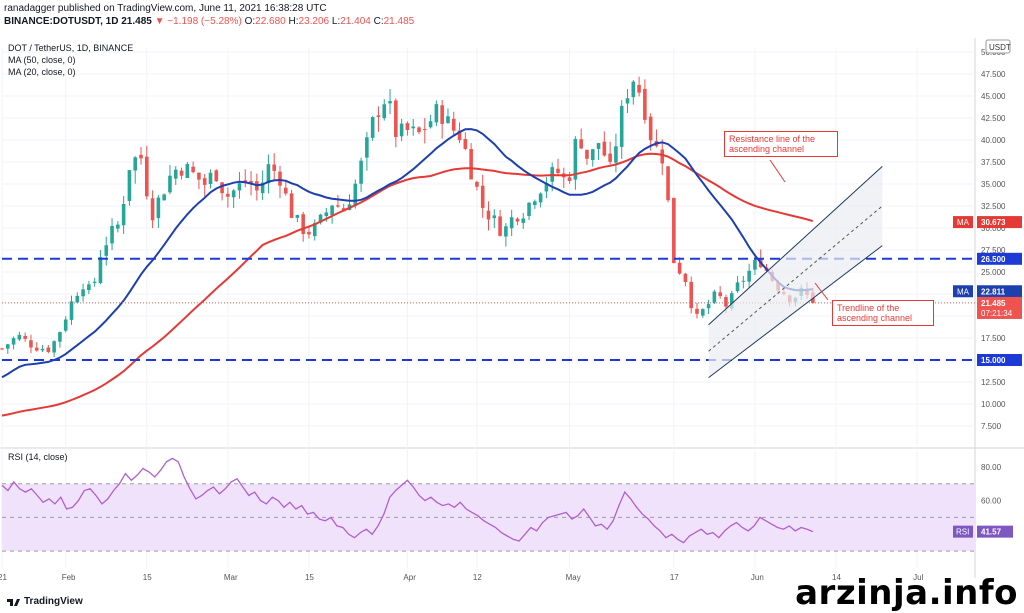 This screenshot has width=1024, height=613. What do you see at coordinates (836, 577) in the screenshot?
I see `time-tick-label: 14` at bounding box center [836, 577].